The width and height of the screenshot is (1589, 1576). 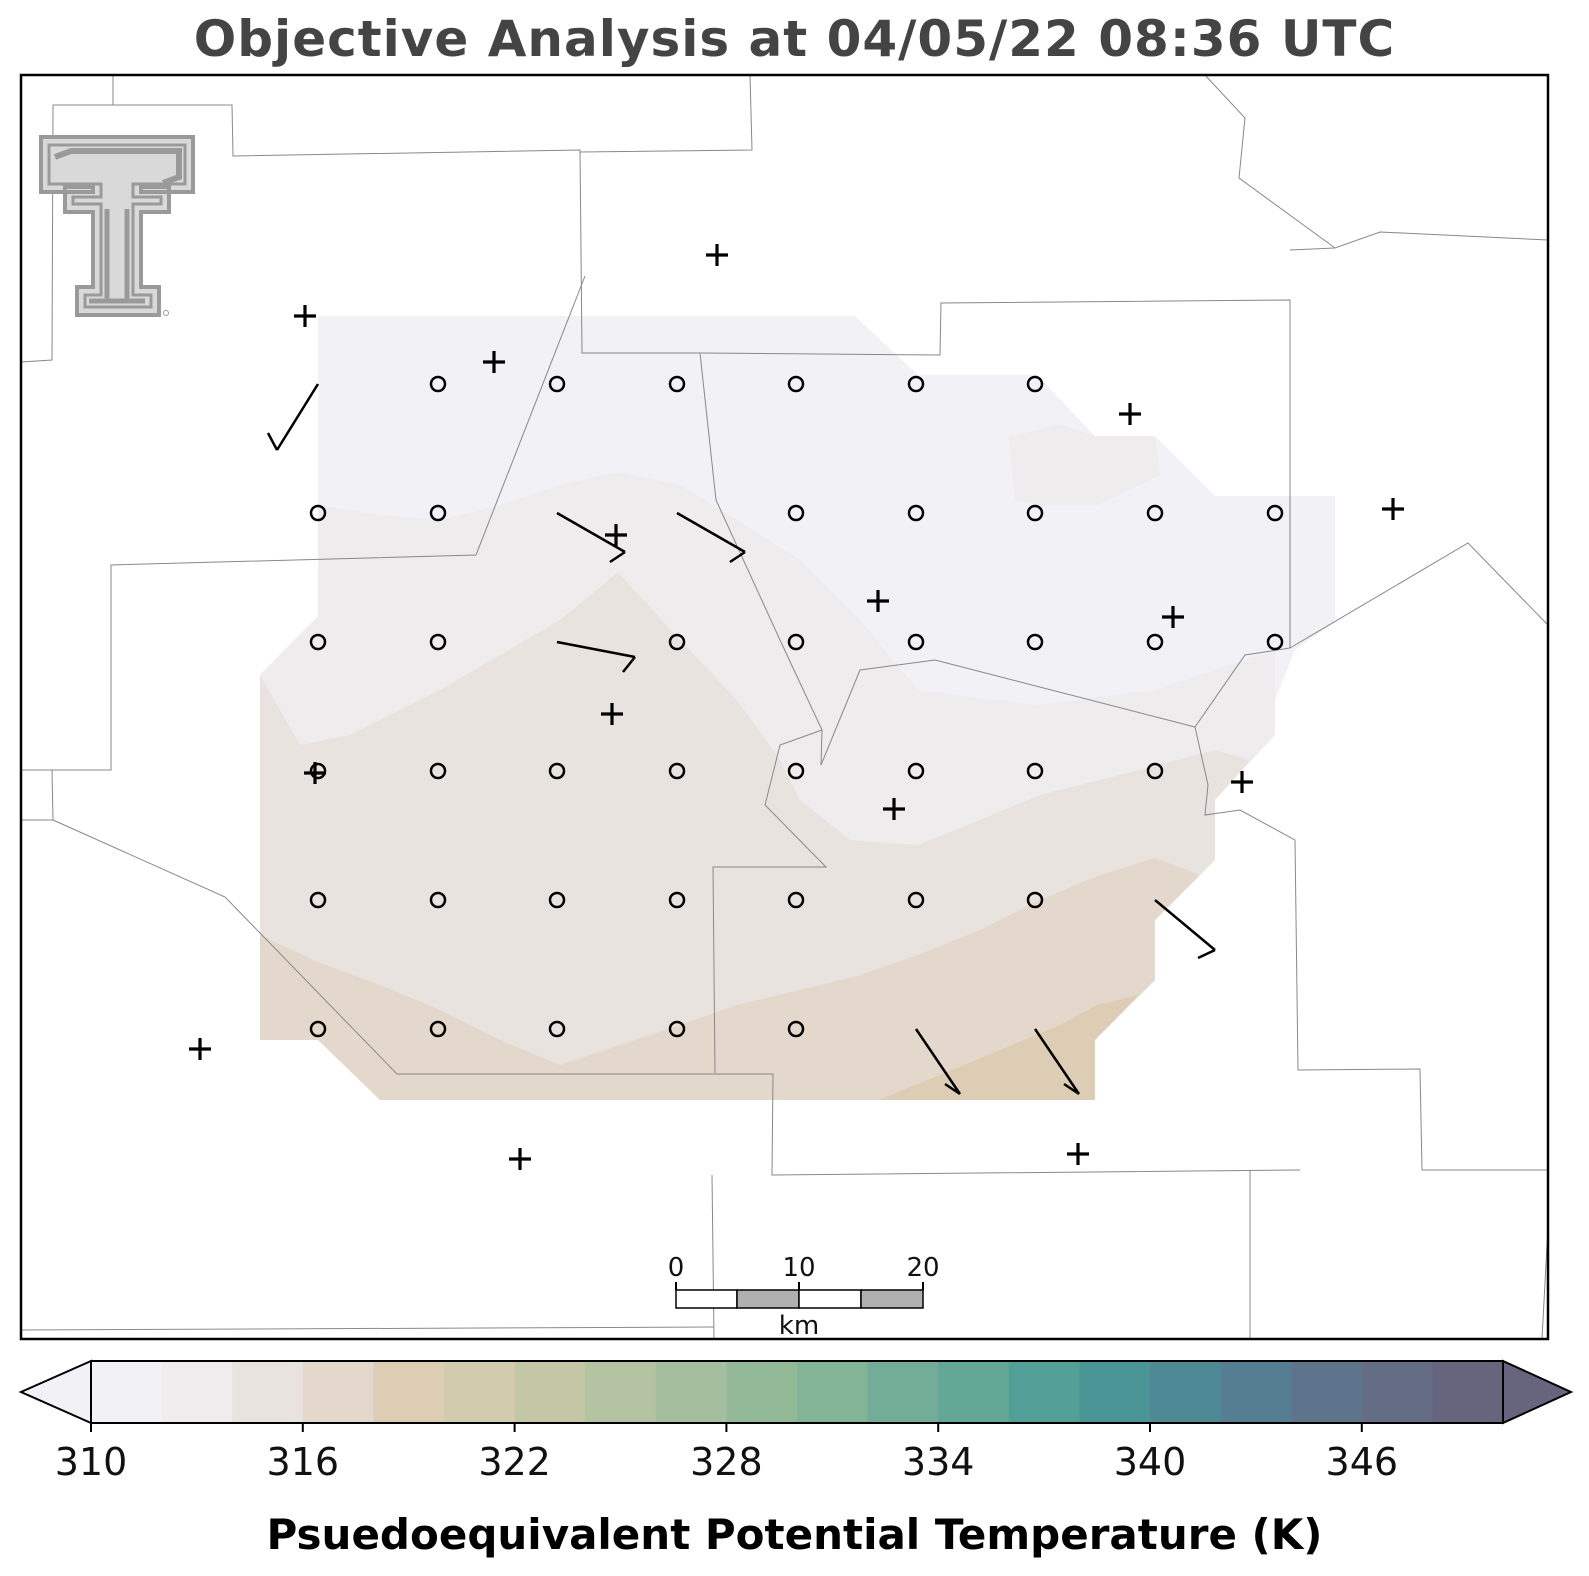 I want to click on colorbar, so click(x=796, y=1392).